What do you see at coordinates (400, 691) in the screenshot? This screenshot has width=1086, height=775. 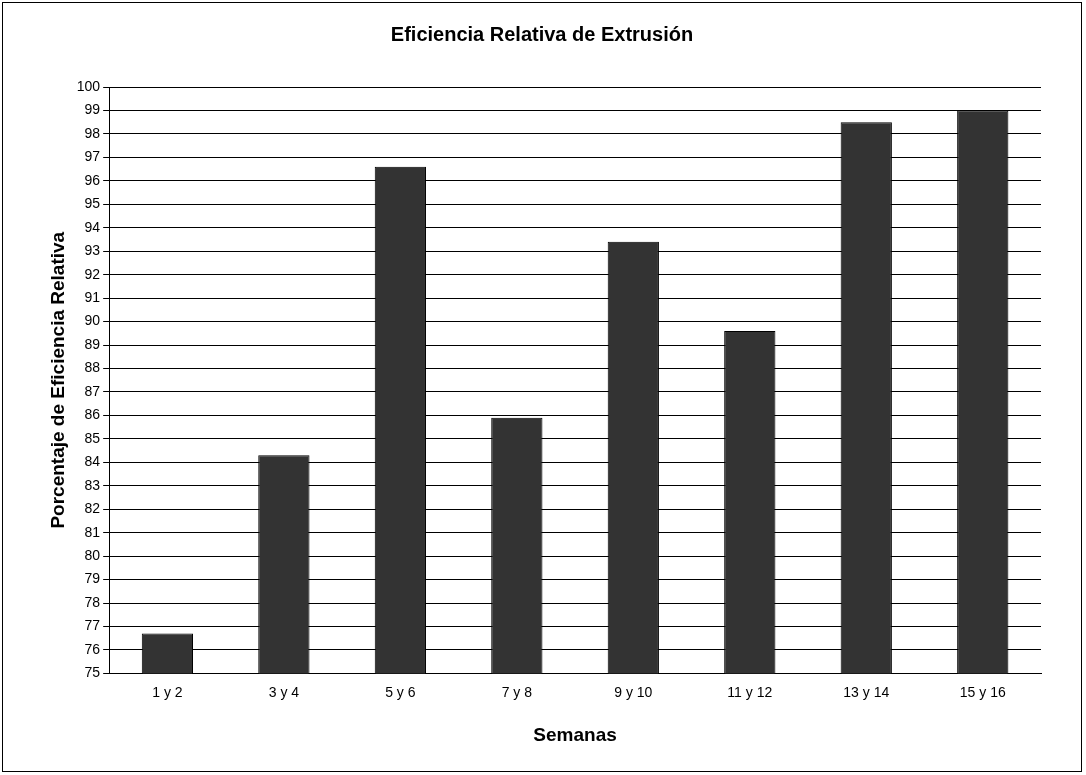 I see `x-tick-label: 5 y 6` at bounding box center [400, 691].